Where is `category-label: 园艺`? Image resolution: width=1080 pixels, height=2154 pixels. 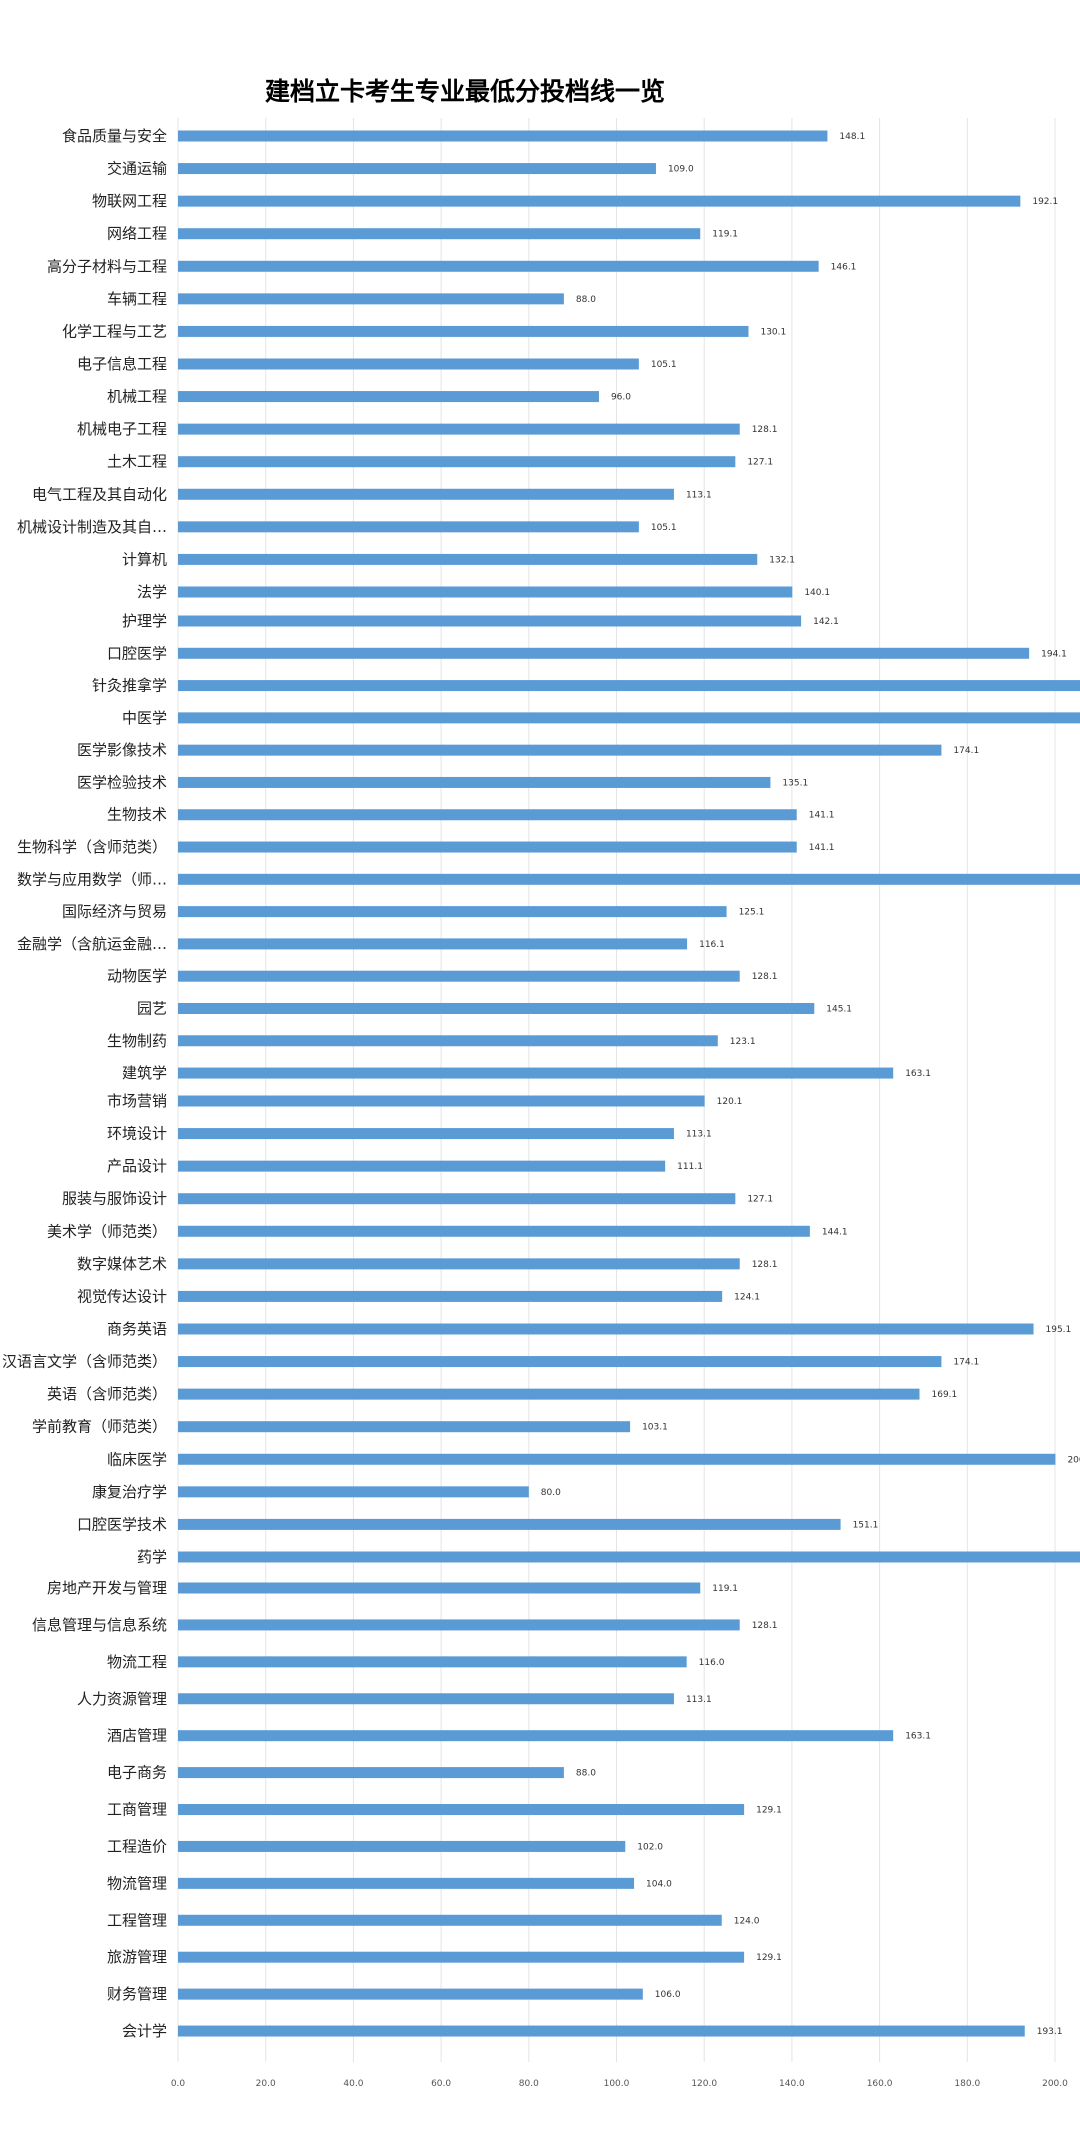
category-label: 园艺 is located at coordinates (152, 1008).